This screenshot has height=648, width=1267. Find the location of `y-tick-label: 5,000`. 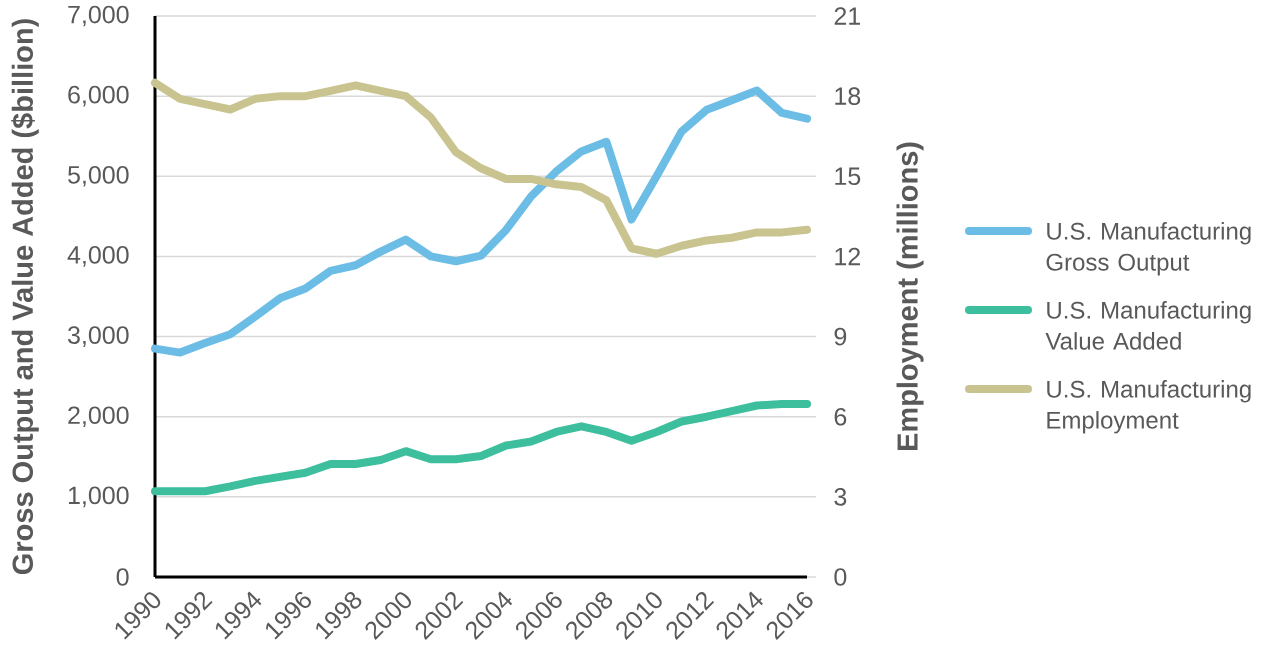

y-tick-label: 5,000 is located at coordinates (98, 176).